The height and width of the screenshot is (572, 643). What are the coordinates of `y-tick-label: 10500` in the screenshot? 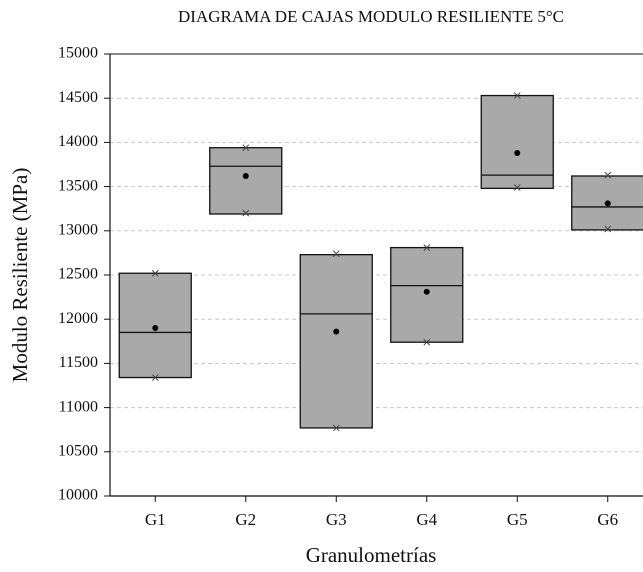 It's located at (78, 450).